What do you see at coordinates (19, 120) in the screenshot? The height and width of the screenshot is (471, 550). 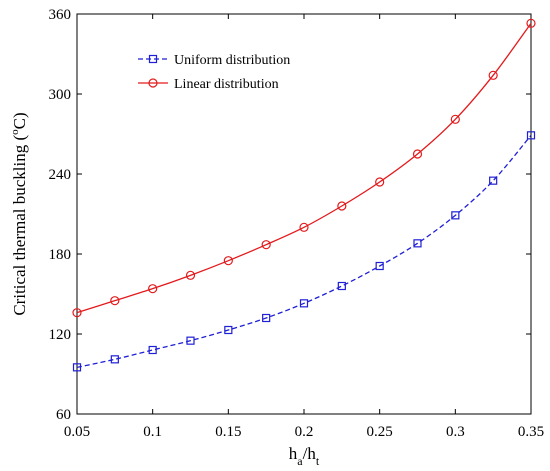 I see `y-axis-label-suffix: C)` at bounding box center [19, 120].